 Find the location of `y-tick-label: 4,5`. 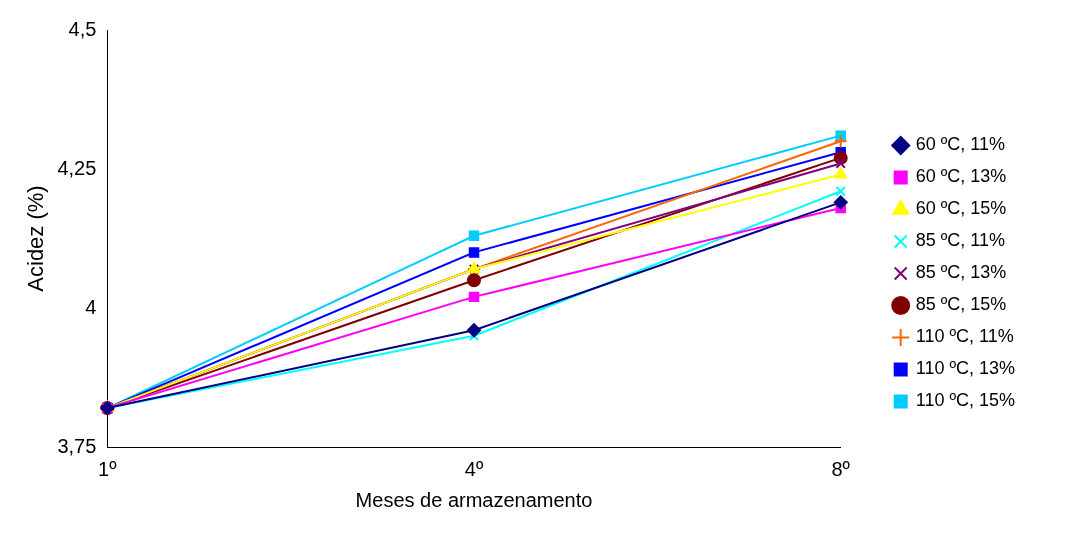

y-tick-label: 4,5 is located at coordinates (82, 28).